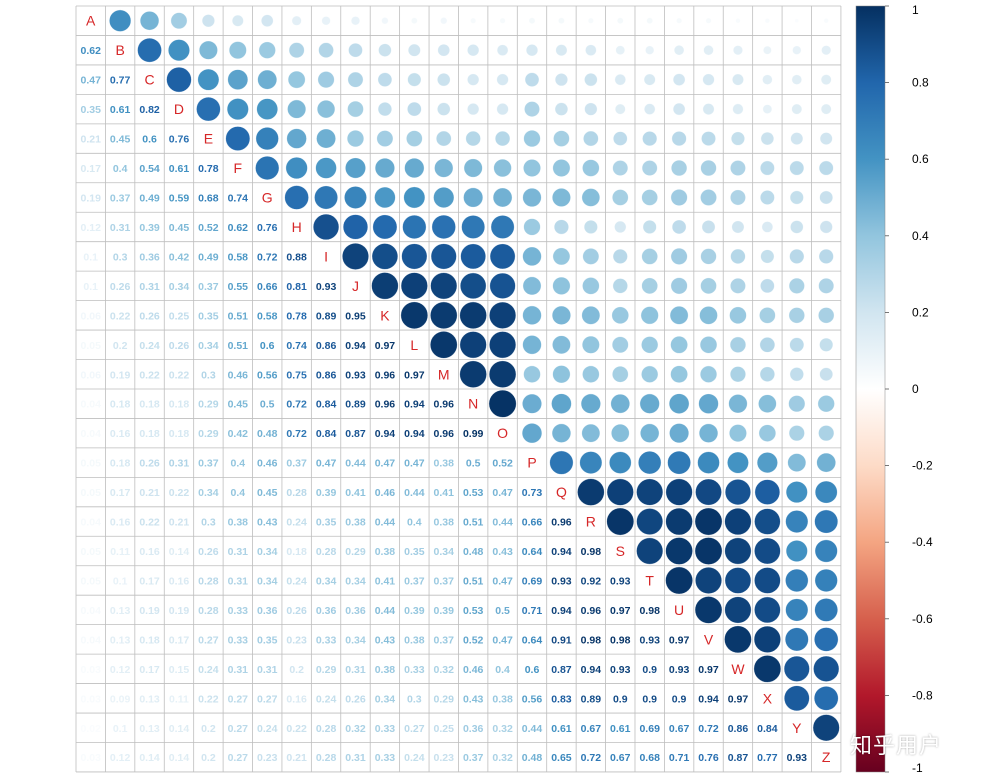 The height and width of the screenshot is (782, 1001). I want to click on corr-circle-A-H, so click(296, 20).